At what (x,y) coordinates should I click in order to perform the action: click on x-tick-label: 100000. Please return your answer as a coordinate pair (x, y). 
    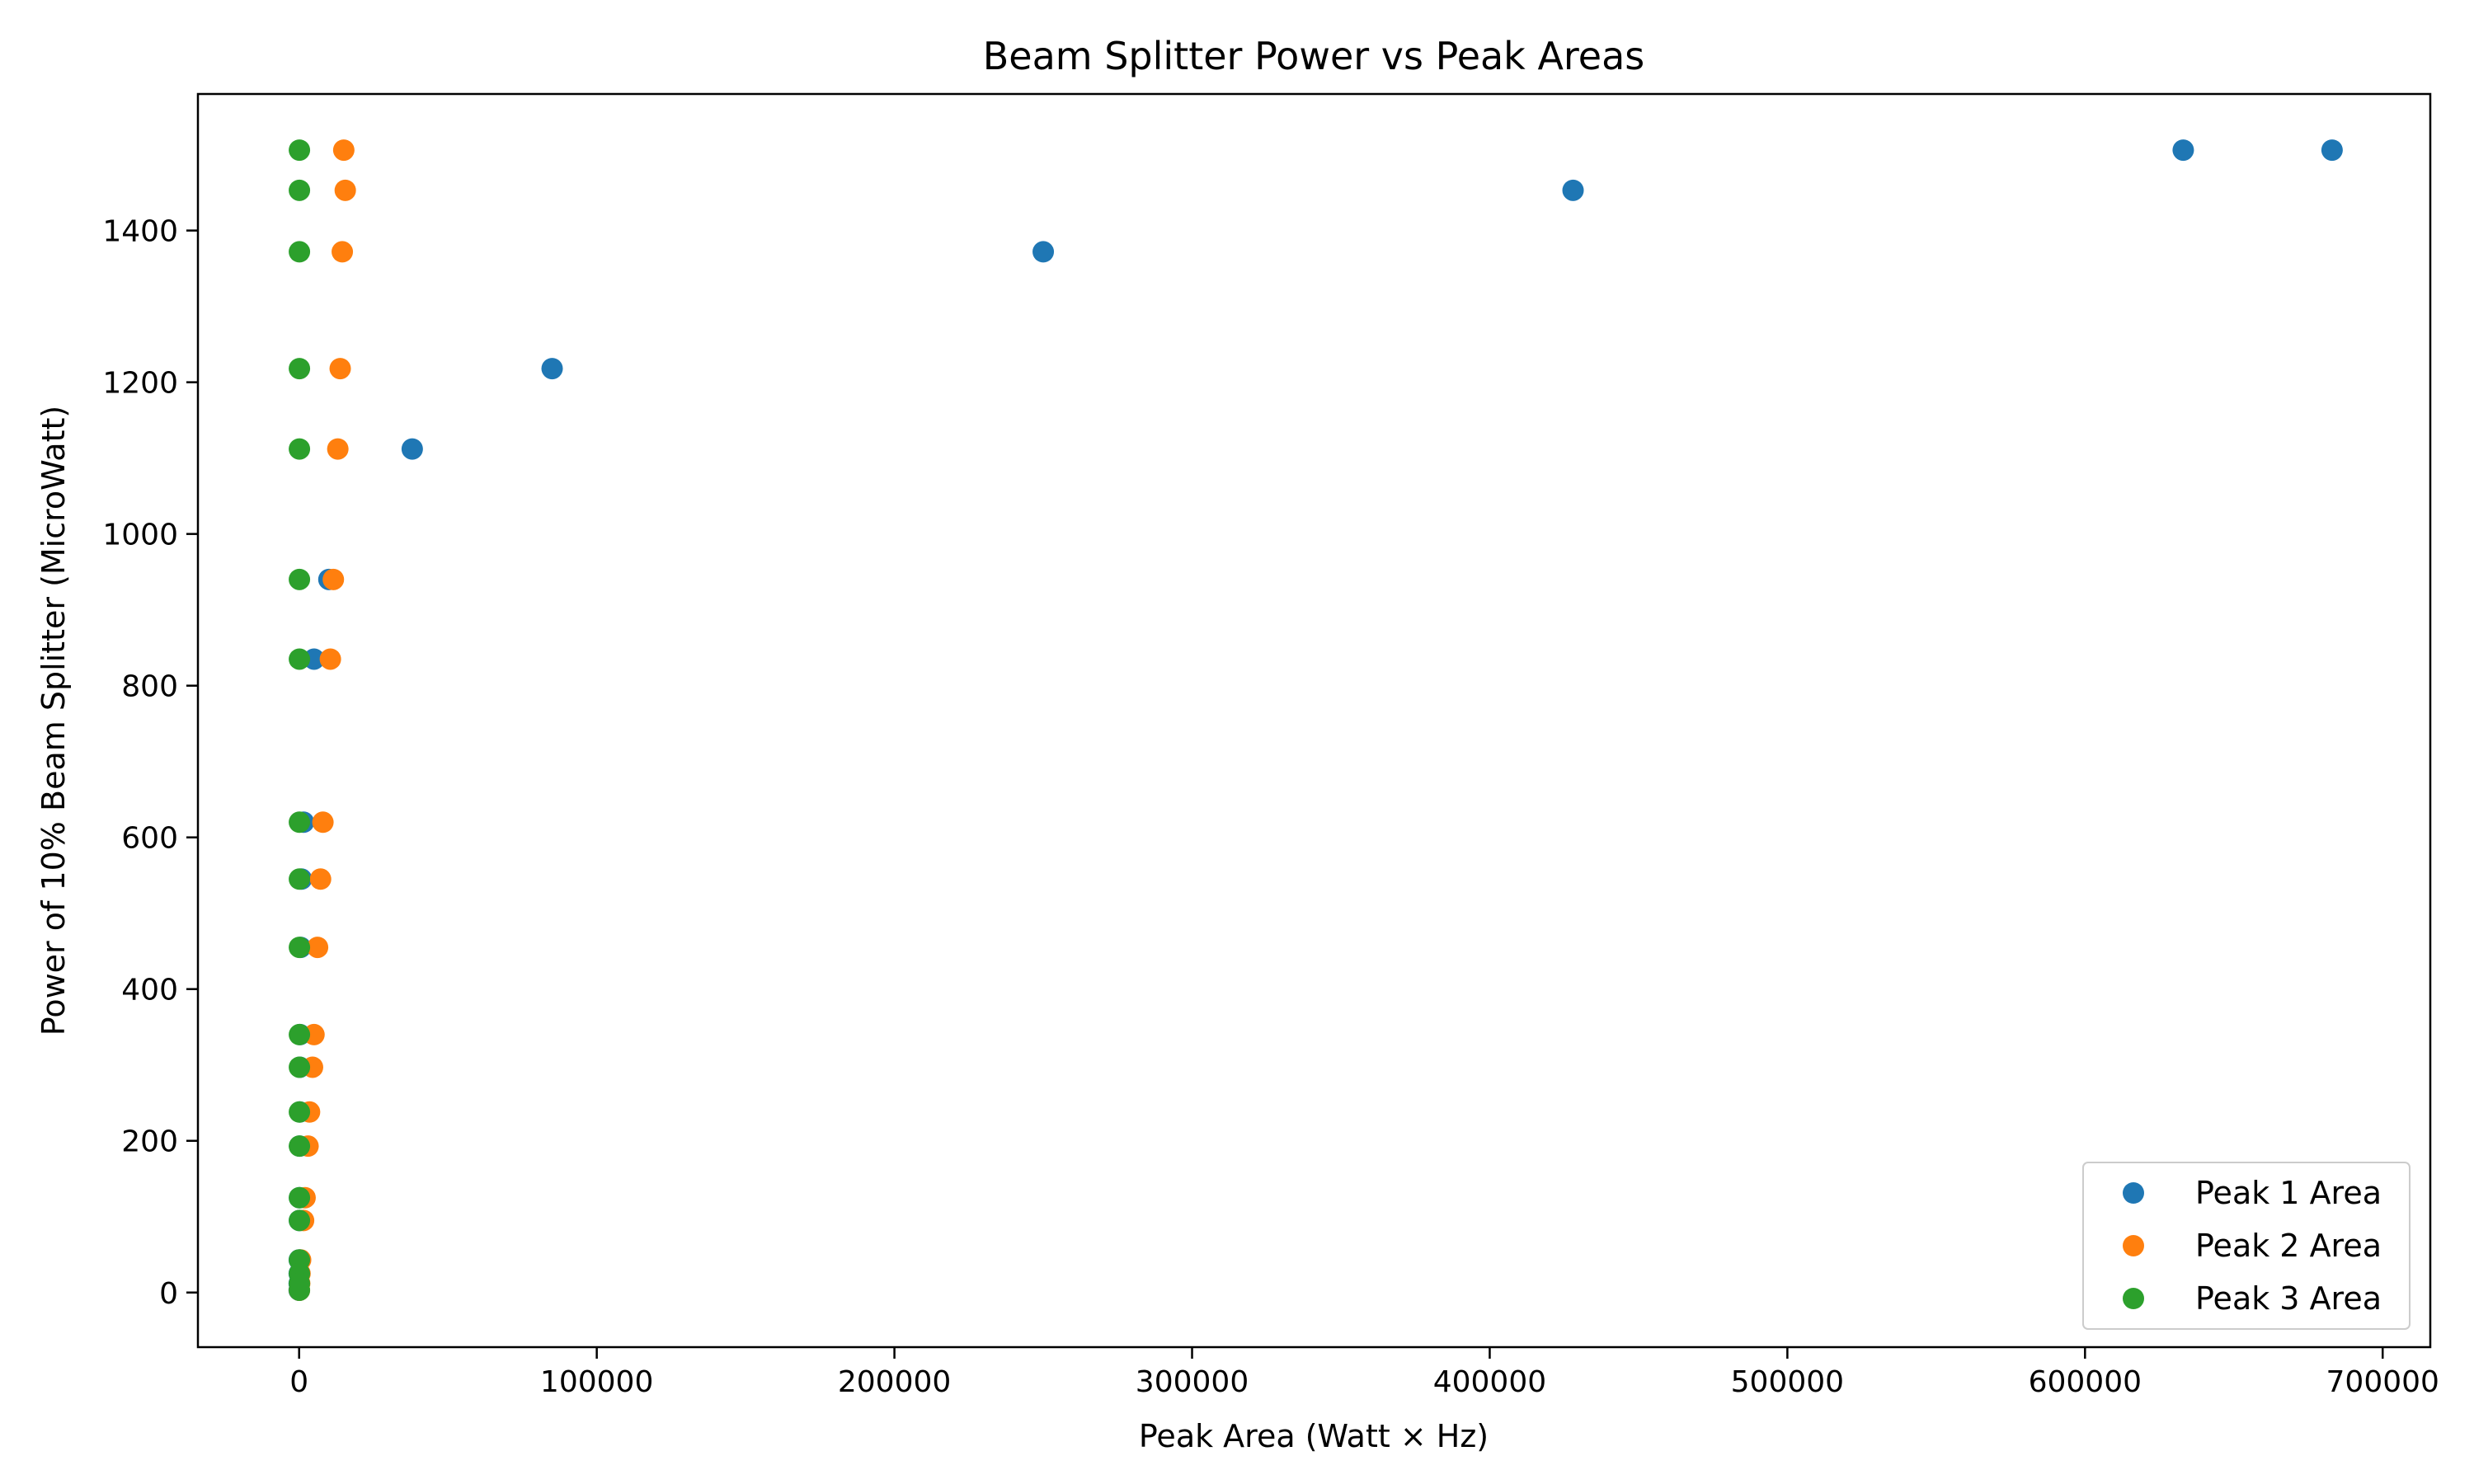
    Looking at the image, I should click on (596, 1382).